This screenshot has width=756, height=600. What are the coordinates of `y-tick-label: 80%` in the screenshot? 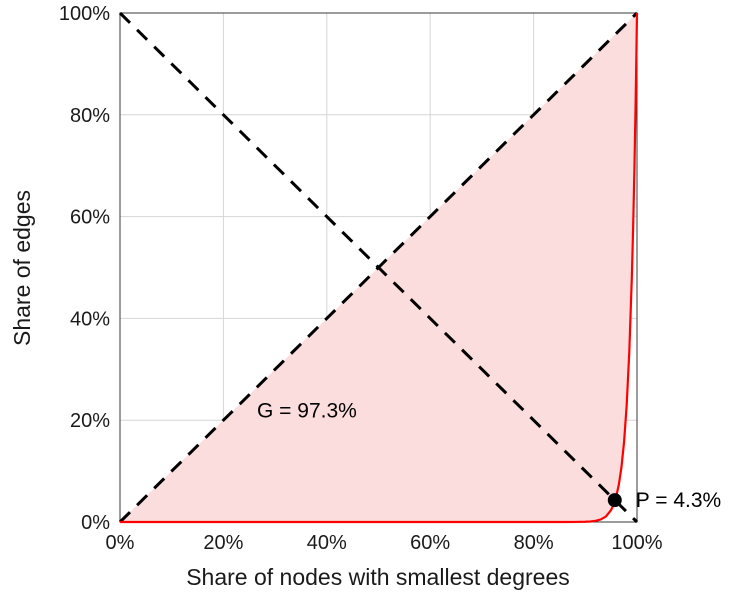 It's located at (90, 116).